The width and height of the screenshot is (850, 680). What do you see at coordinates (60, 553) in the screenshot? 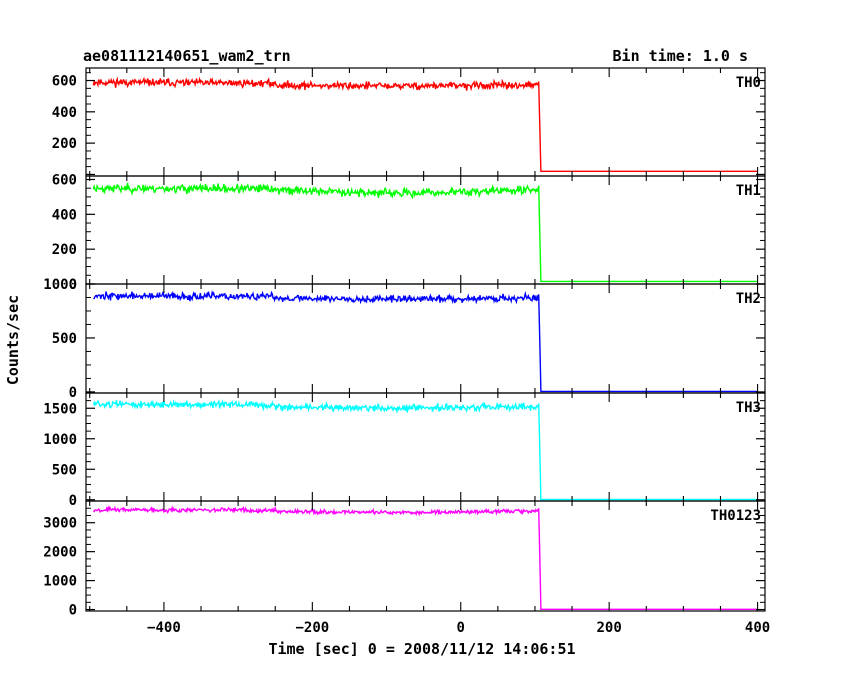
I see `y-tick-label: 2000` at bounding box center [60, 553].